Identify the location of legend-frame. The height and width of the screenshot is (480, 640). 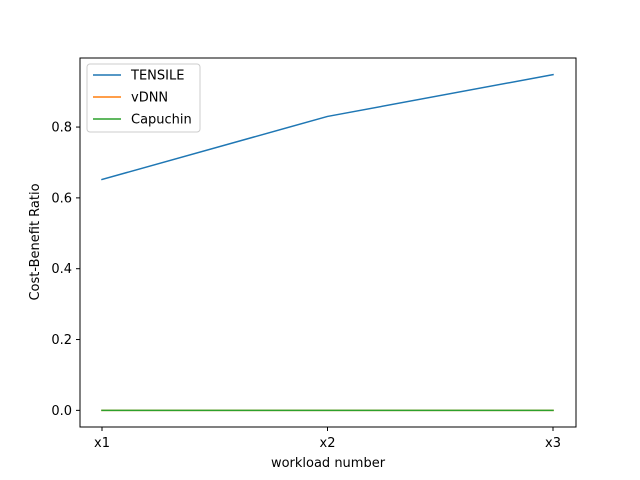
(143, 98).